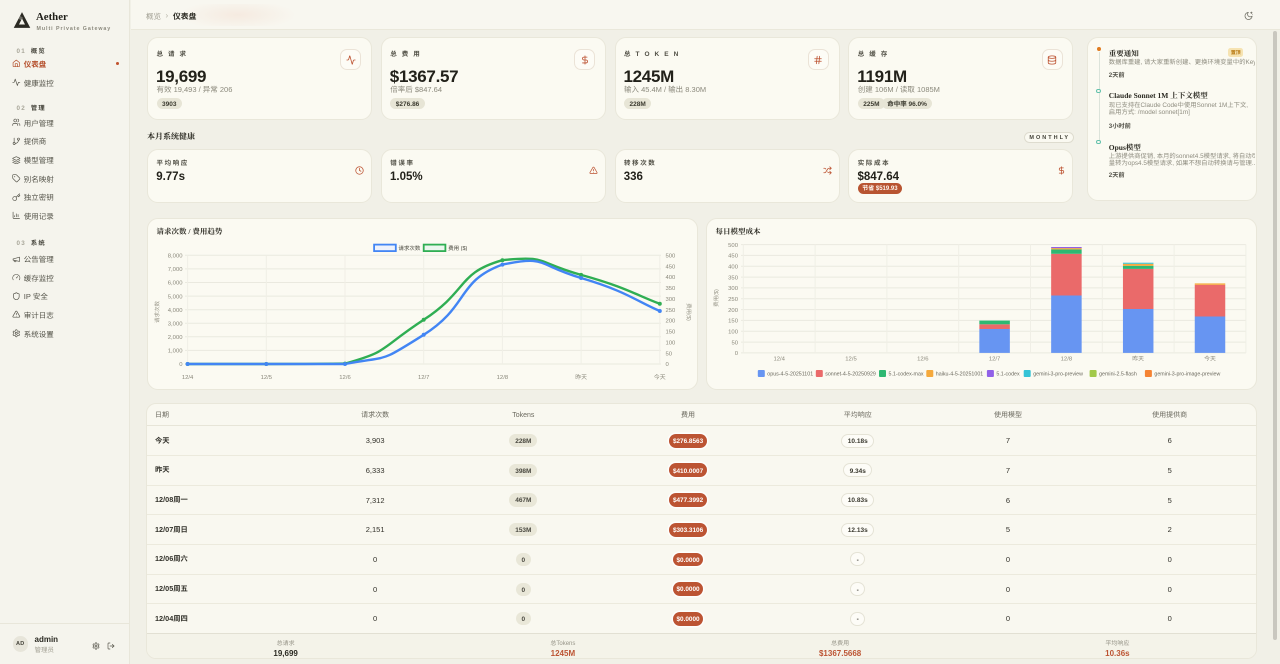 The width and height of the screenshot is (1280, 664). What do you see at coordinates (959, 374) in the screenshot?
I see `svg-text: haiku-4-5-20251001` at bounding box center [959, 374].